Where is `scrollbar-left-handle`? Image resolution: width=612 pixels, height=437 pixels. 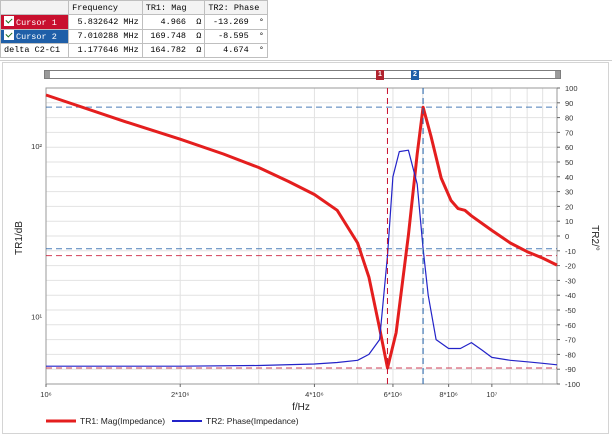
scrollbar-left-handle is located at coordinates (47, 74).